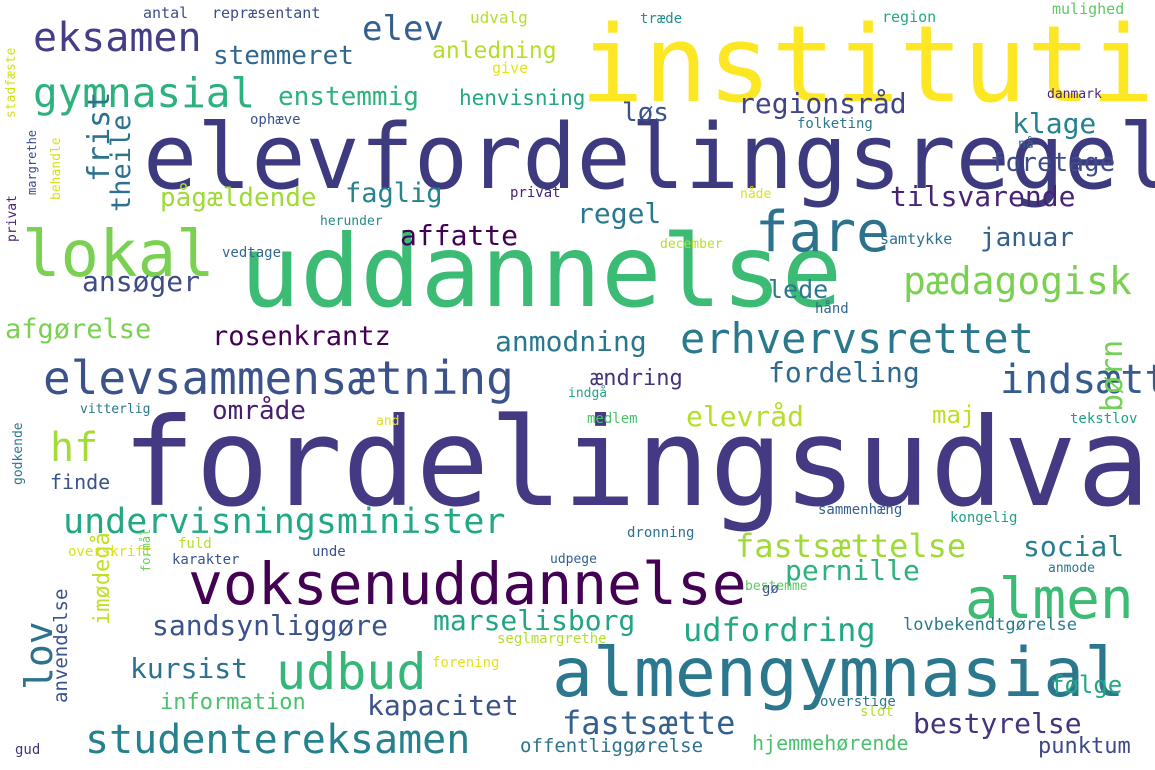 The width and height of the screenshot is (1155, 770). I want to click on word-sammenhaeng: godkende, so click(18, 453).